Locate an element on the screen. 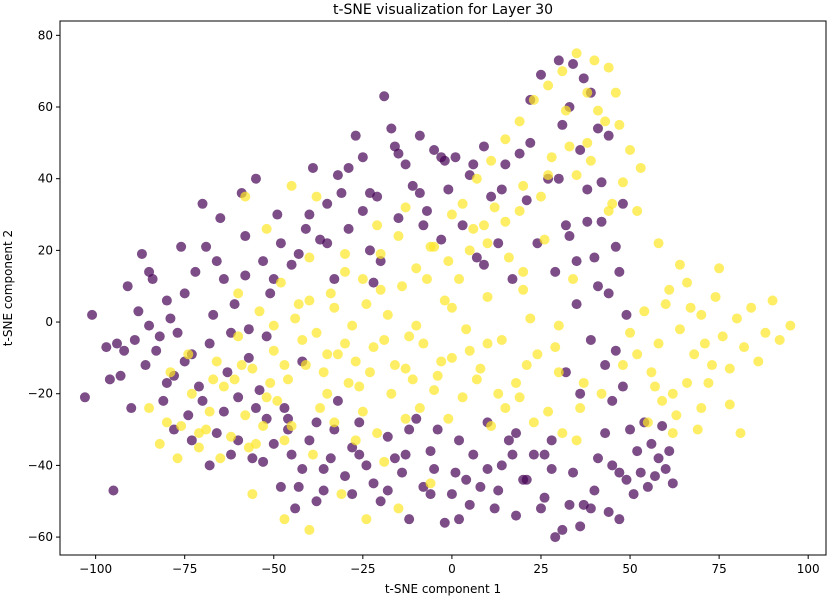 The height and width of the screenshot is (599, 830). x-tick-label: −50 is located at coordinates (273, 569).